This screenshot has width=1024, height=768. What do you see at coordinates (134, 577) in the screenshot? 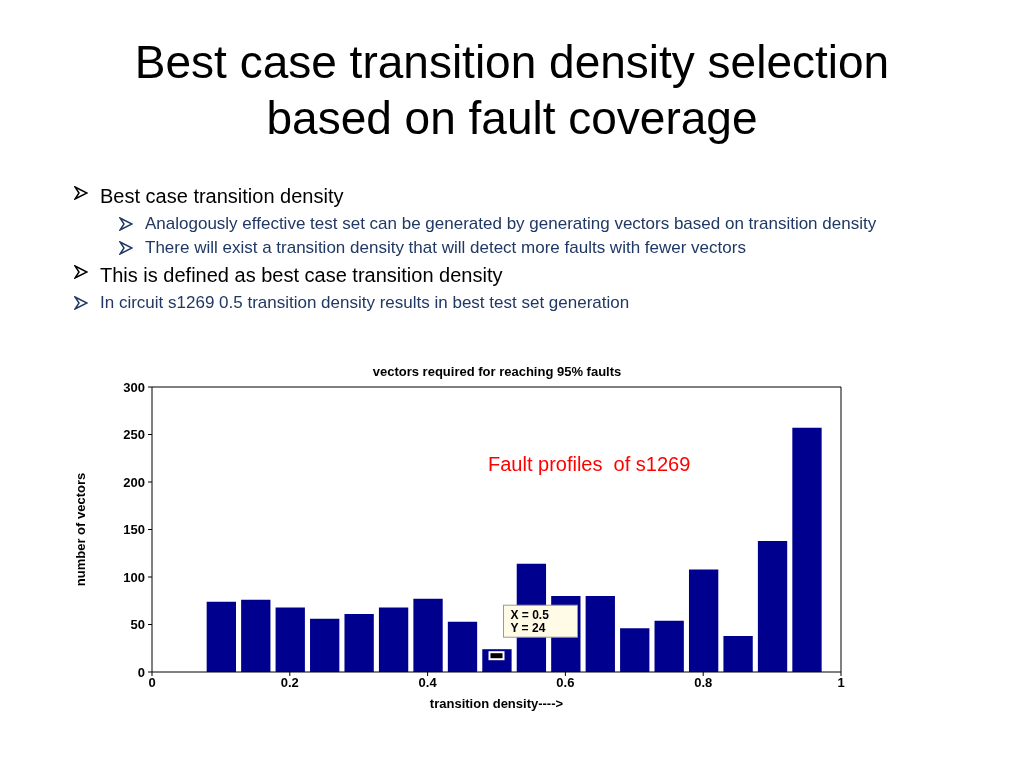
I see `y-tick-label: 100` at bounding box center [134, 577].